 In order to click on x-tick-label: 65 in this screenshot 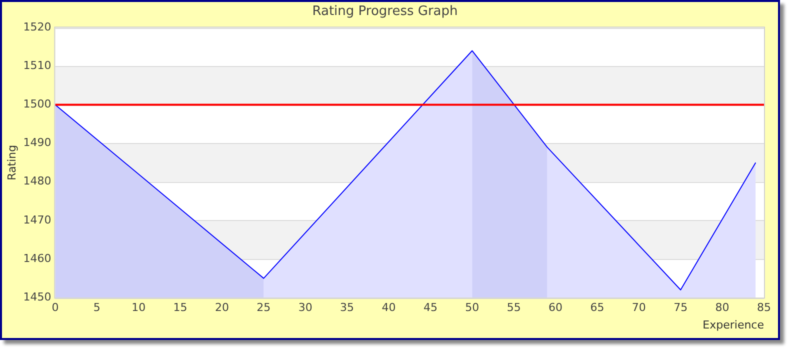, I will do `click(597, 307)`.